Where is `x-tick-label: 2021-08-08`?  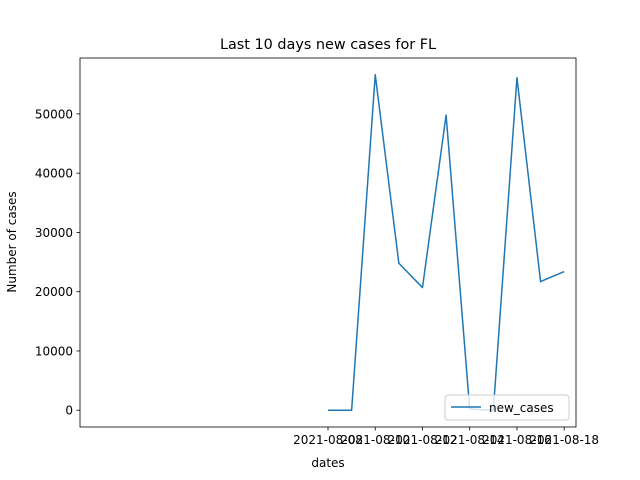 x-tick-label: 2021-08-08 is located at coordinates (328, 440).